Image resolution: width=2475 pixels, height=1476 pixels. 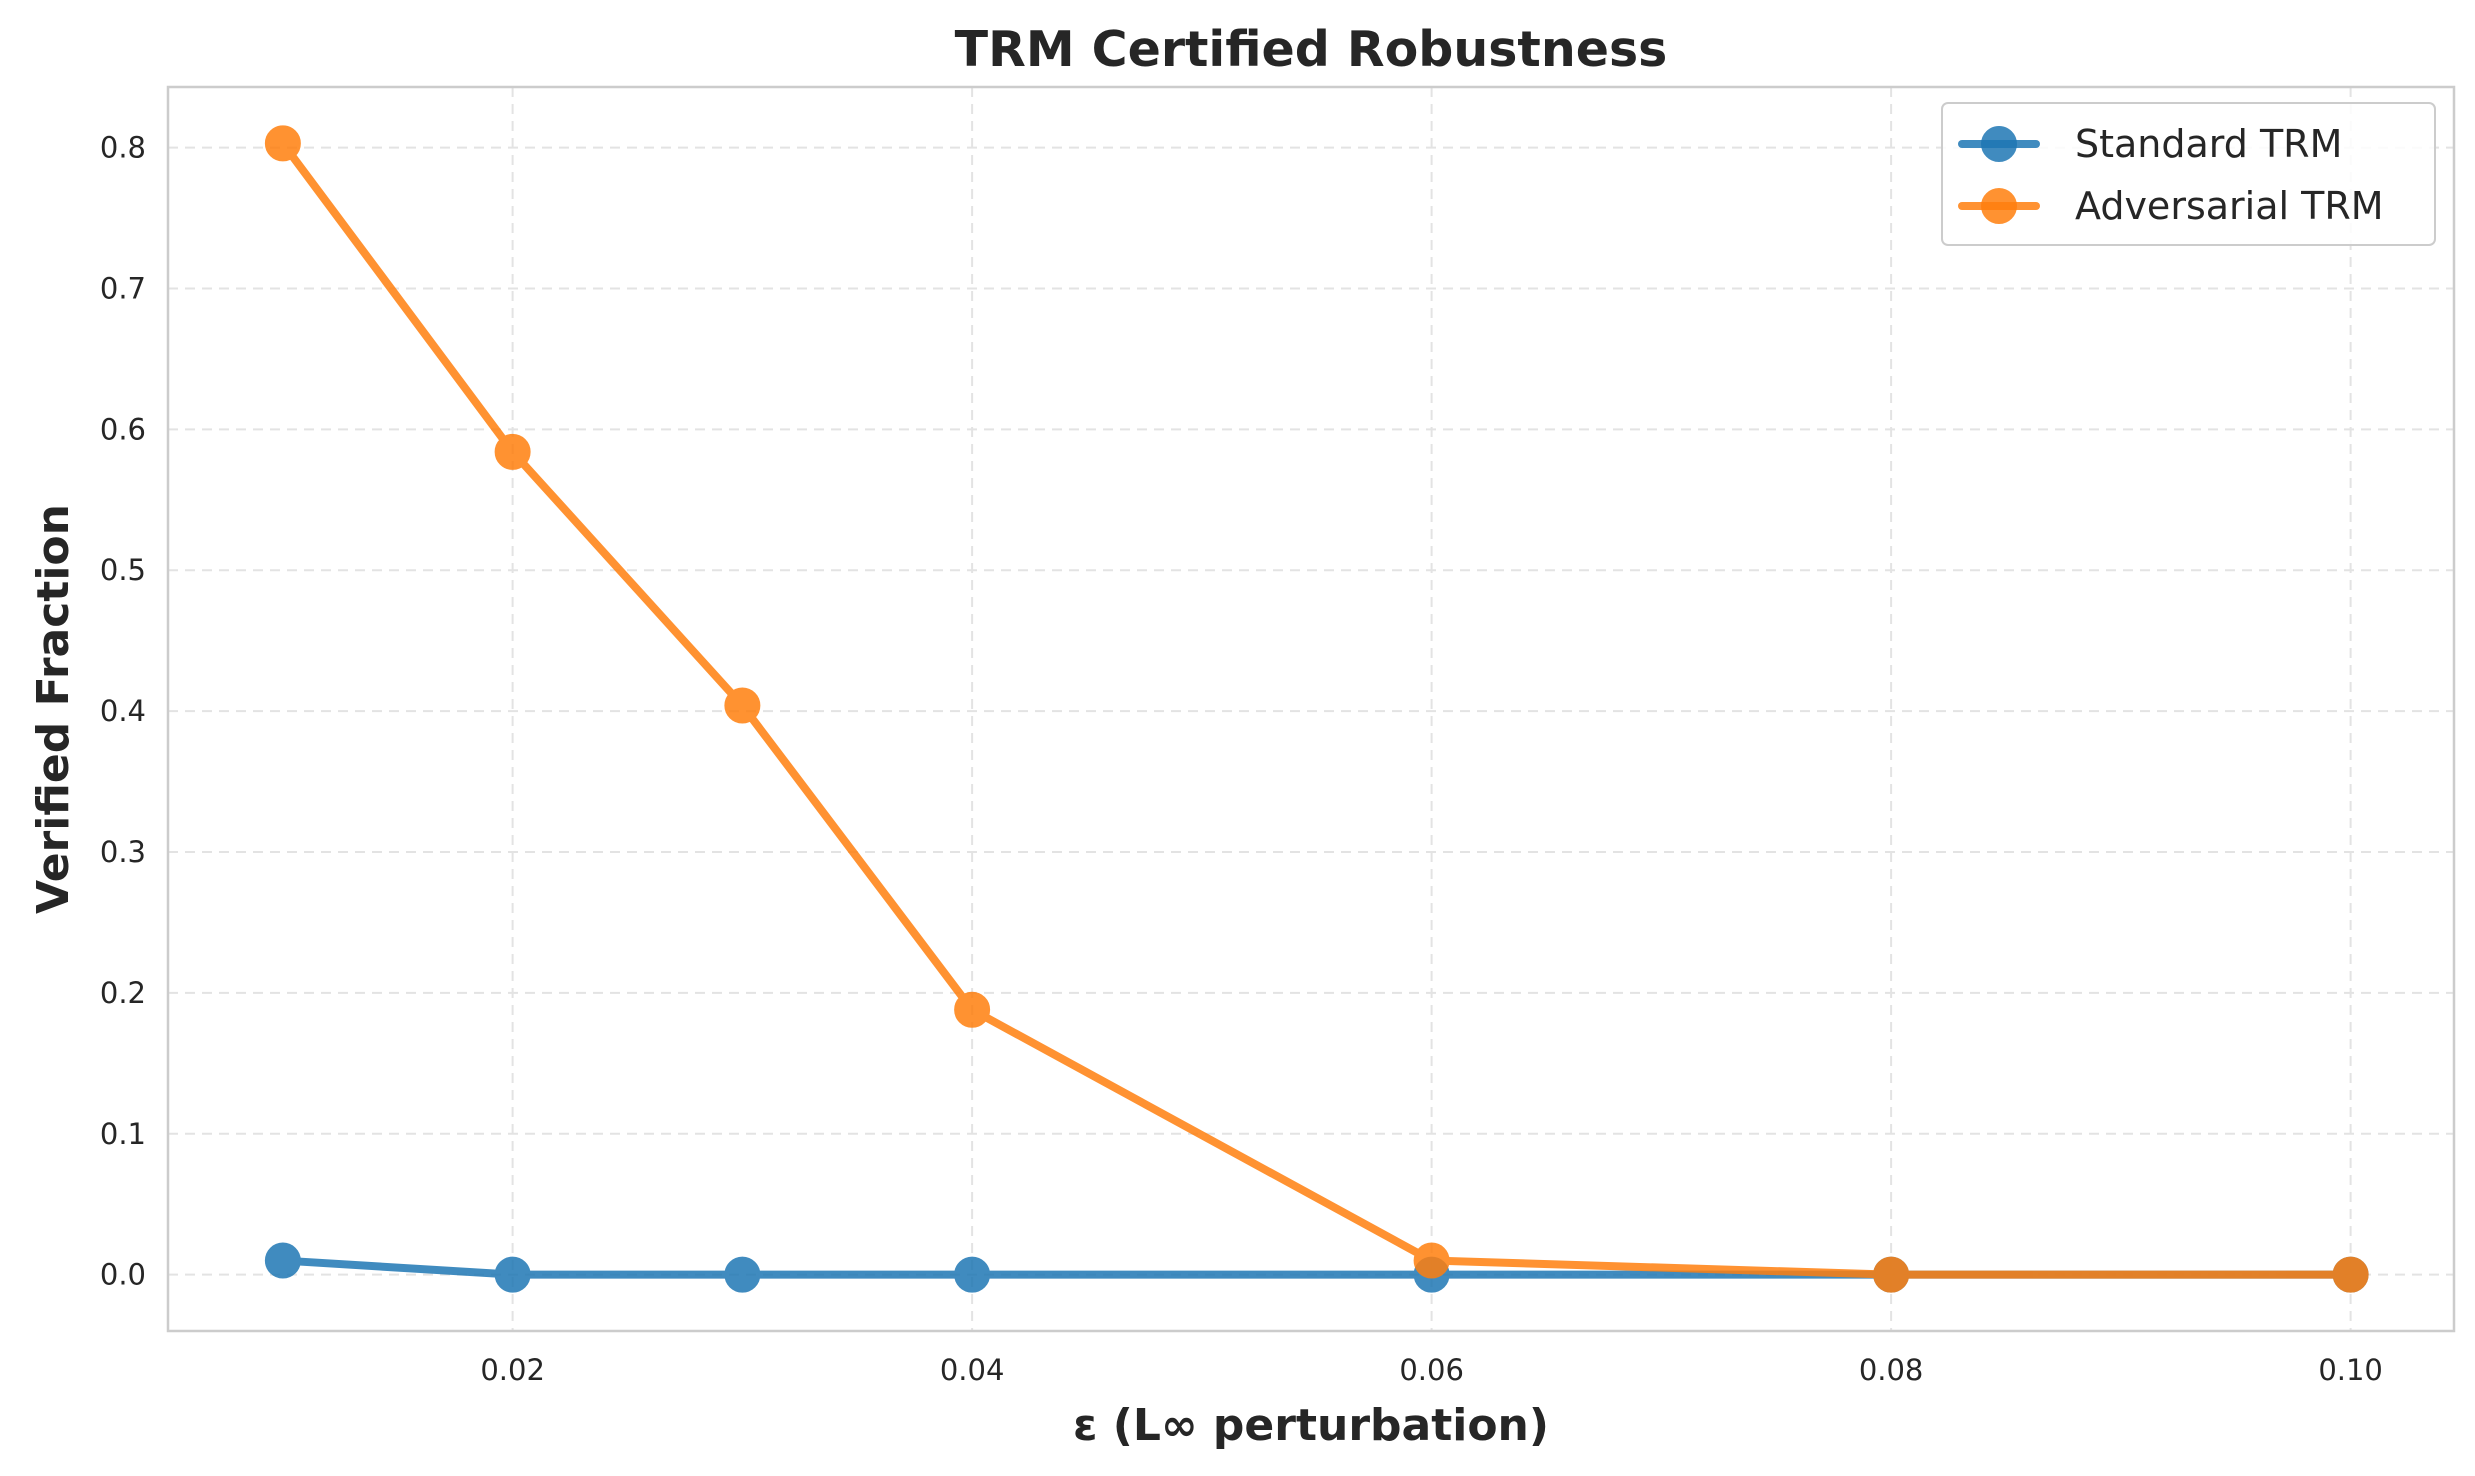 What do you see at coordinates (123, 1134) in the screenshot?
I see `y-tick-label: 0.1` at bounding box center [123, 1134].